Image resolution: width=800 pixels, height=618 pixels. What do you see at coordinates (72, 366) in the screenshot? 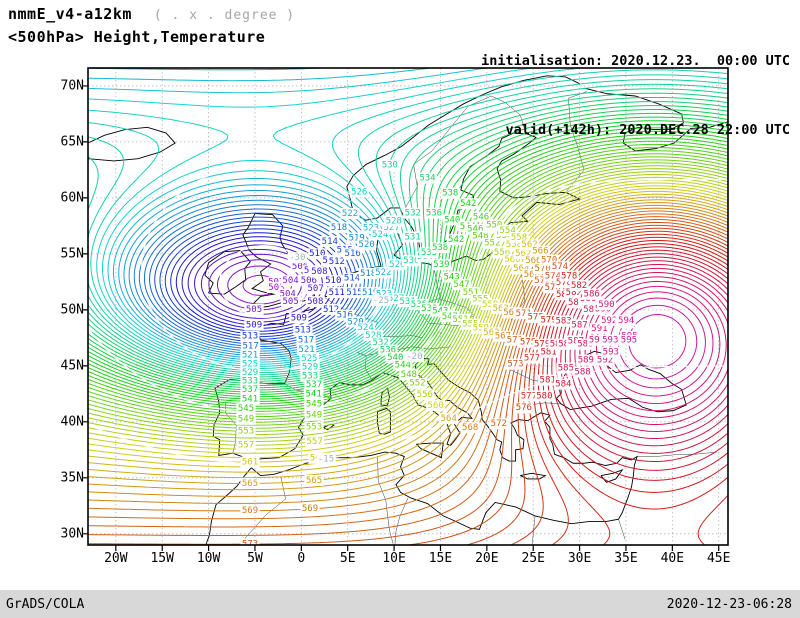
I see `y-tick-label: 45N` at bounding box center [72, 366].